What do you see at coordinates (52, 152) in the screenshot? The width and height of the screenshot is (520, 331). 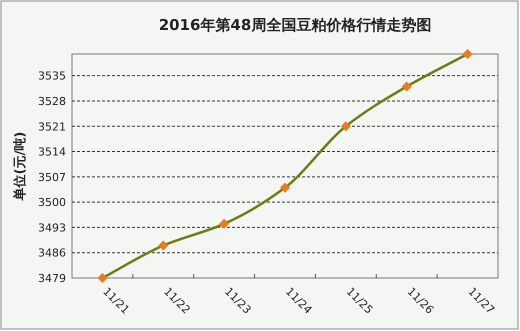 I see `y-tick-label: 3514` at bounding box center [52, 152].